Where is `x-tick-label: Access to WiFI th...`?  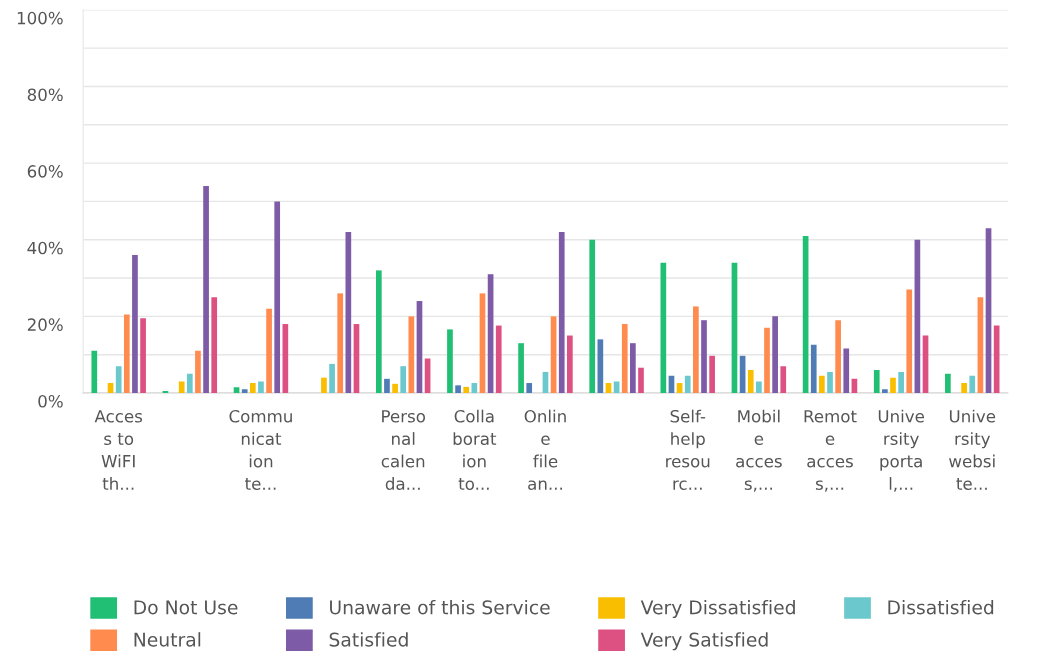
x-tick-label: Access to WiFI th... is located at coordinates (118, 450).